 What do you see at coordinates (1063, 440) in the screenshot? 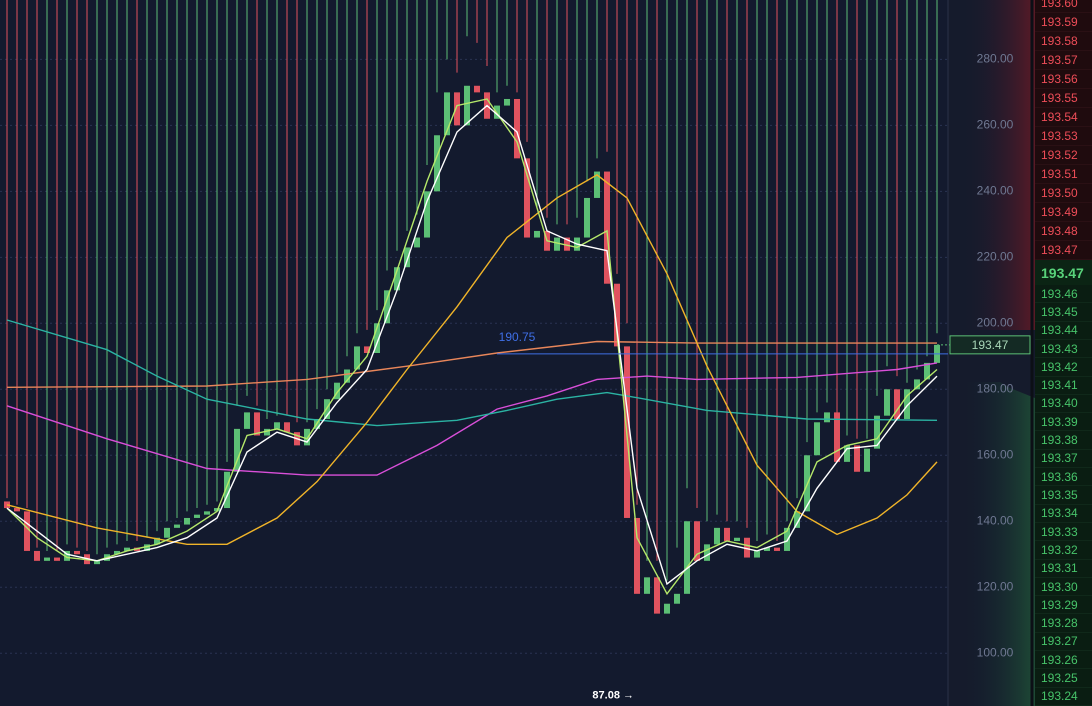
I see `bid-row: 193.38` at bounding box center [1063, 440].